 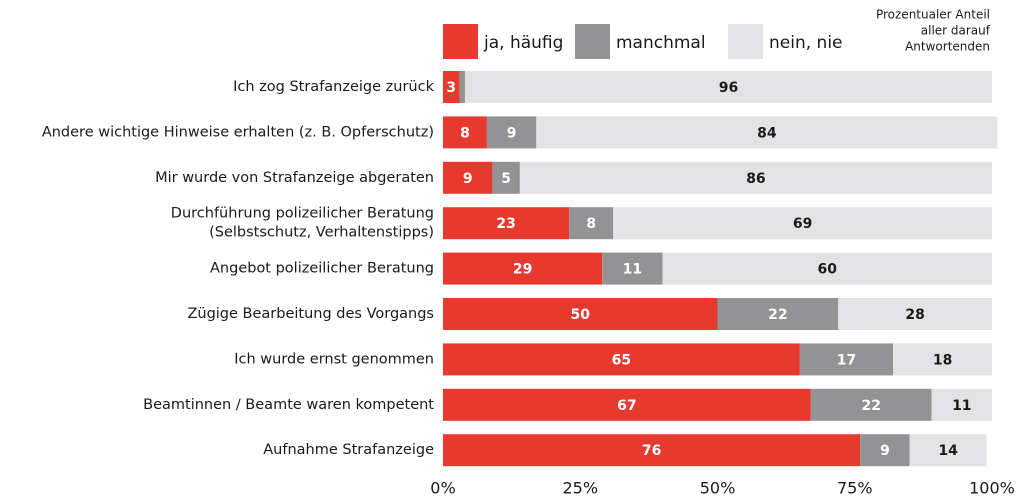 I want to click on legend-label: nein, nie, so click(x=806, y=43).